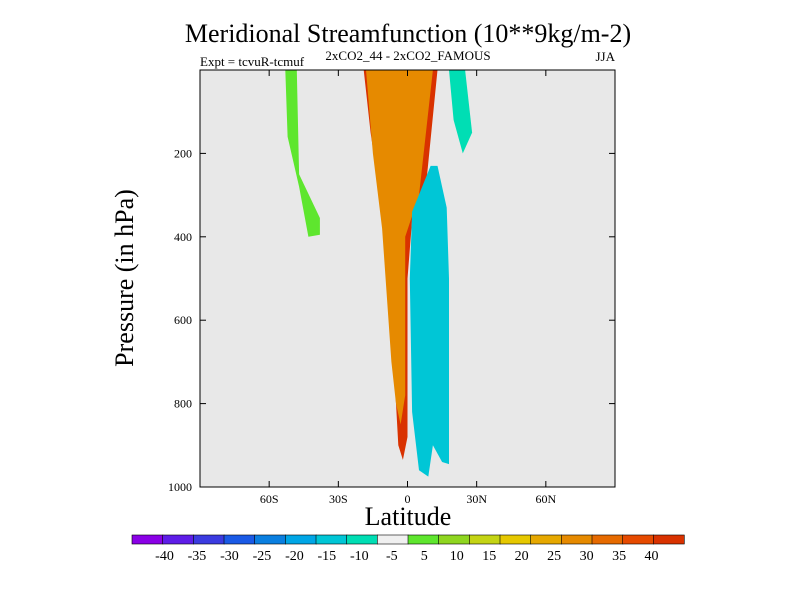  I want to click on colorbar-label: 35, so click(619, 556).